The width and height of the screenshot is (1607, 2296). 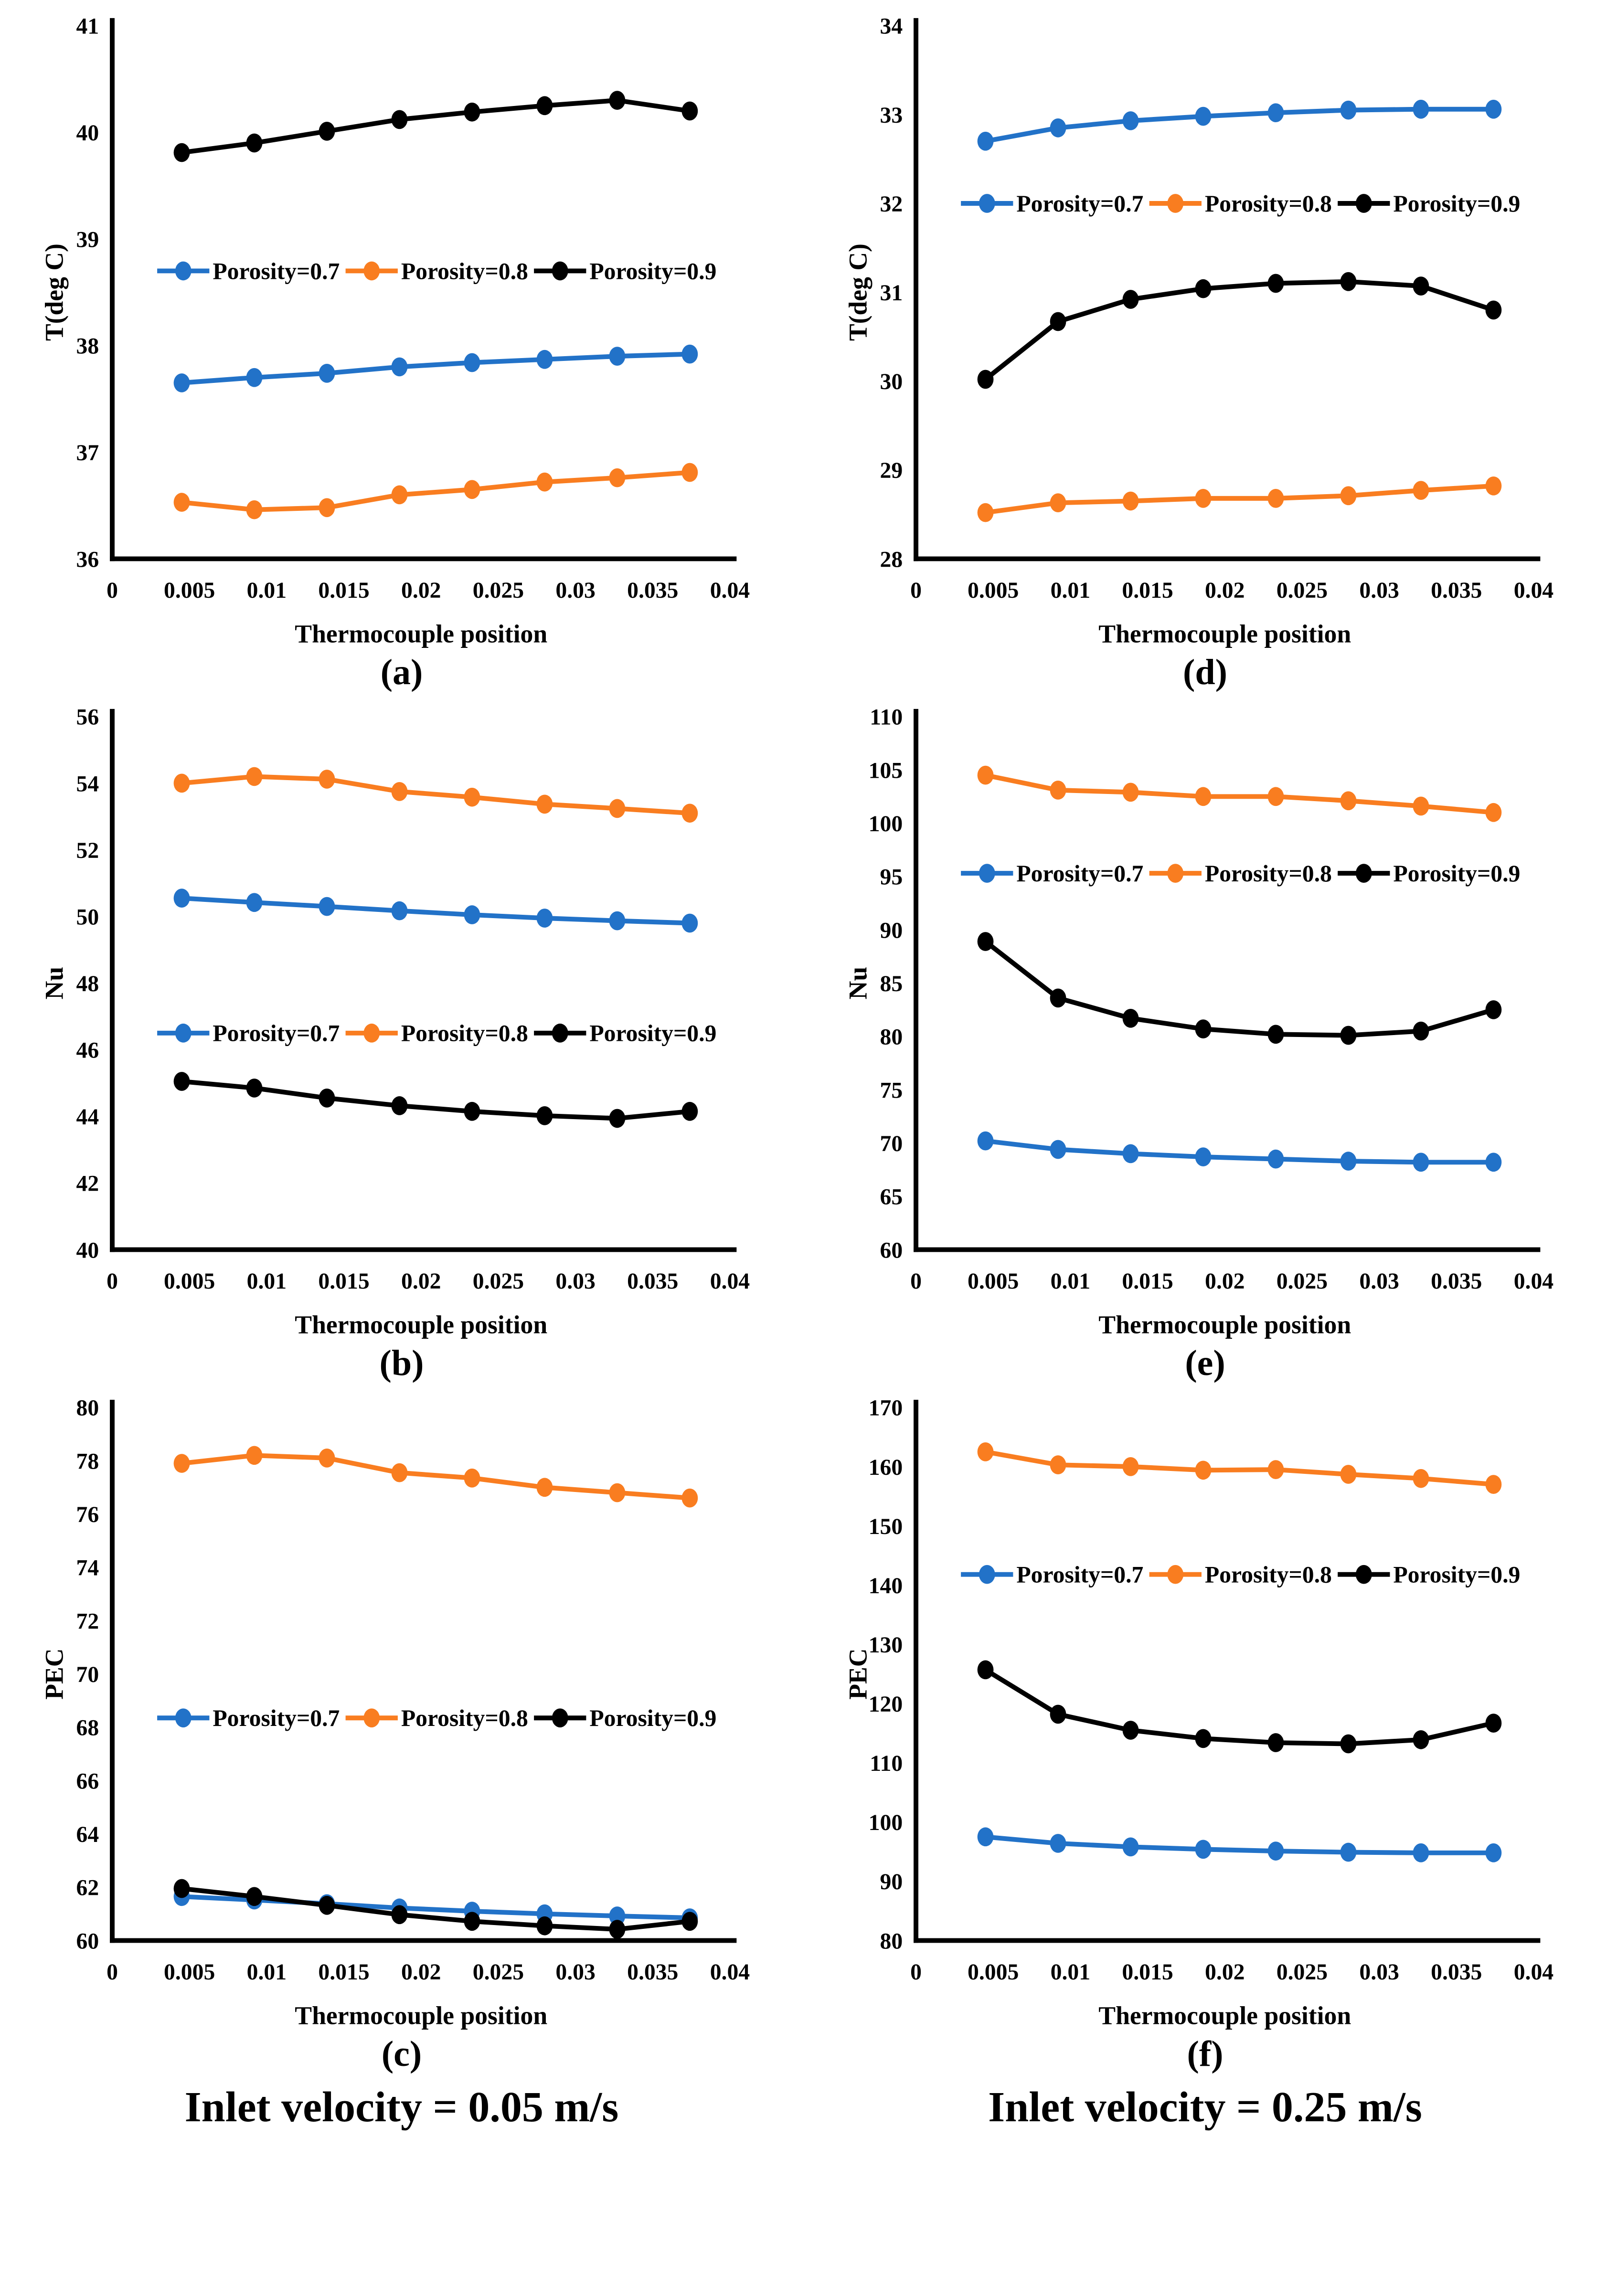 I want to click on legend-label: Porosity=0.8, so click(x=1268, y=1574).